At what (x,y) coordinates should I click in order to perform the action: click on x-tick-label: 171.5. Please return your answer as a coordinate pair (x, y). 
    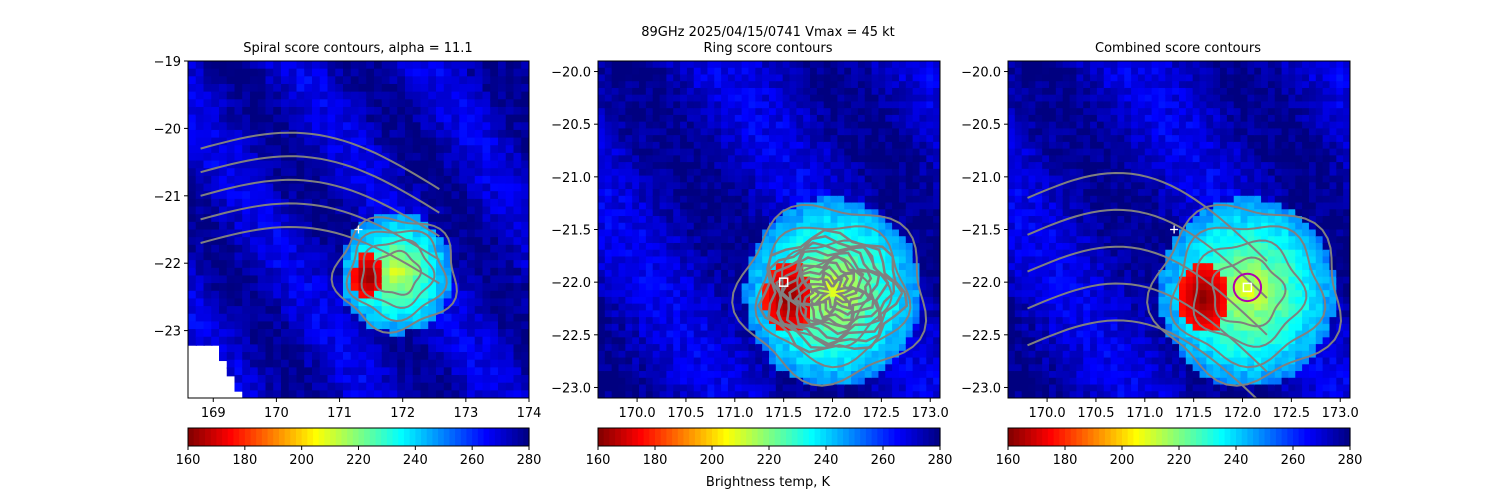
    Looking at the image, I should click on (1193, 413).